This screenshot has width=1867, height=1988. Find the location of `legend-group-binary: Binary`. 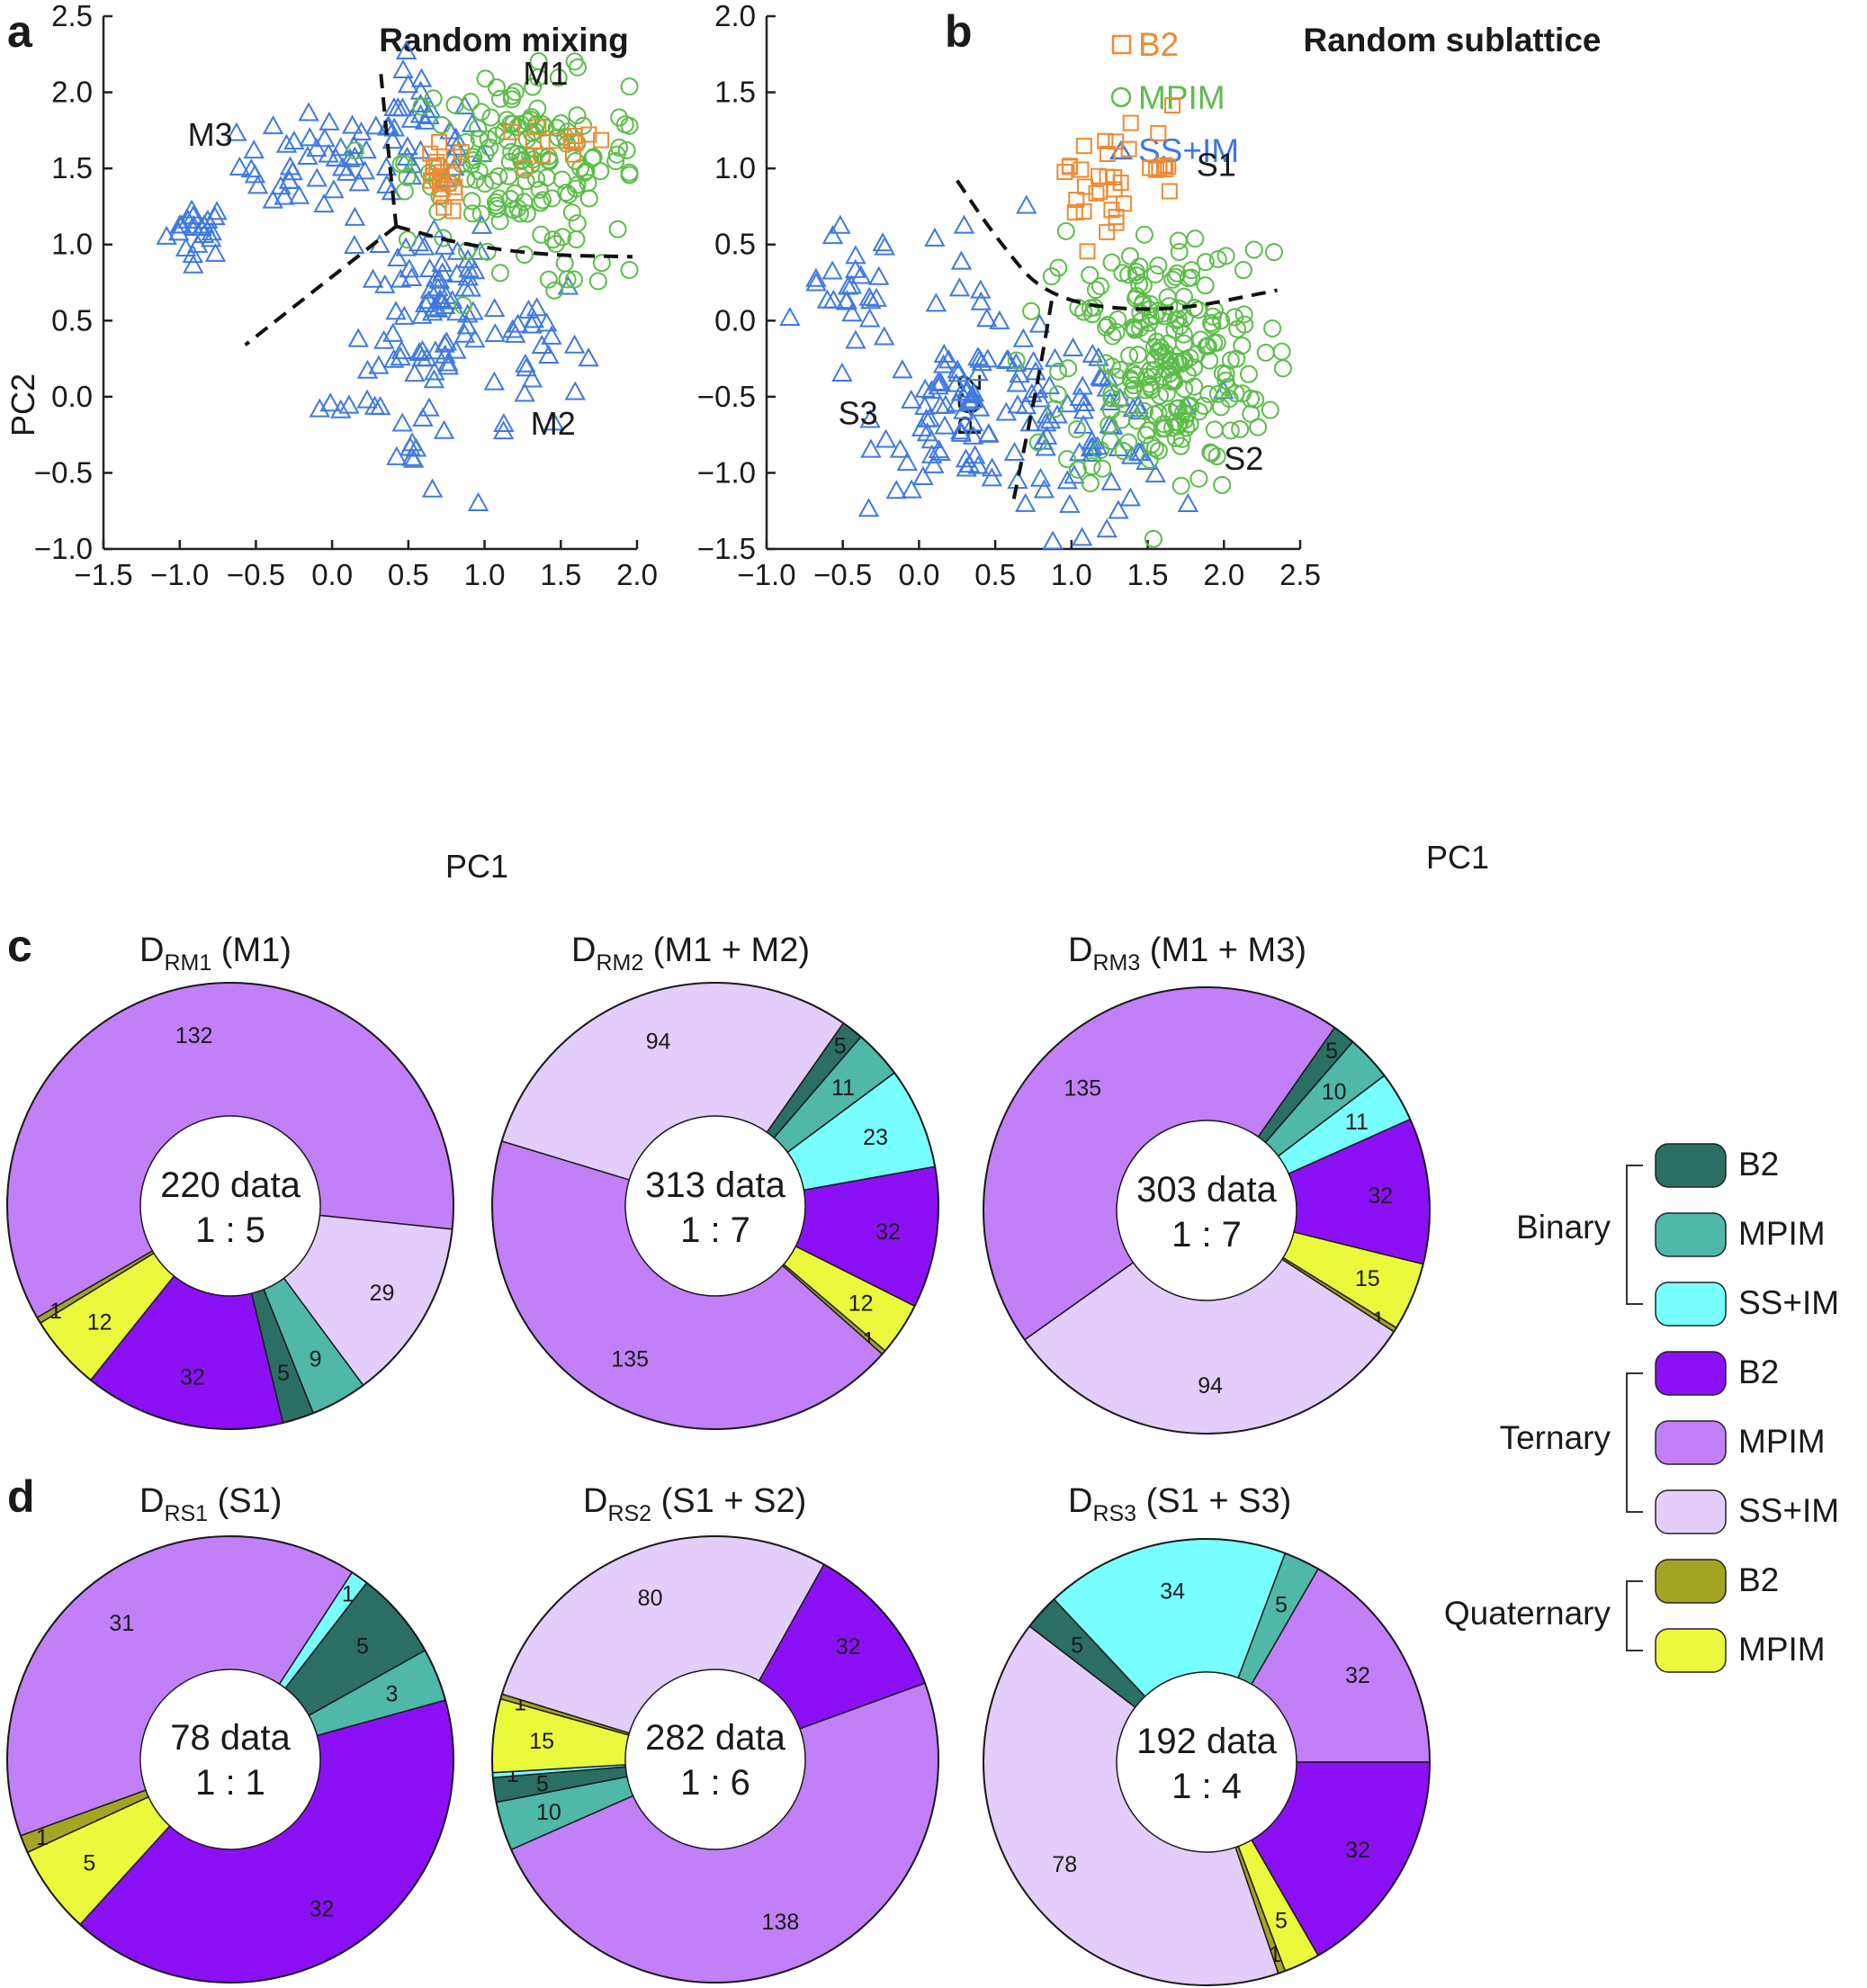

legend-group-binary: Binary is located at coordinates (1563, 1227).